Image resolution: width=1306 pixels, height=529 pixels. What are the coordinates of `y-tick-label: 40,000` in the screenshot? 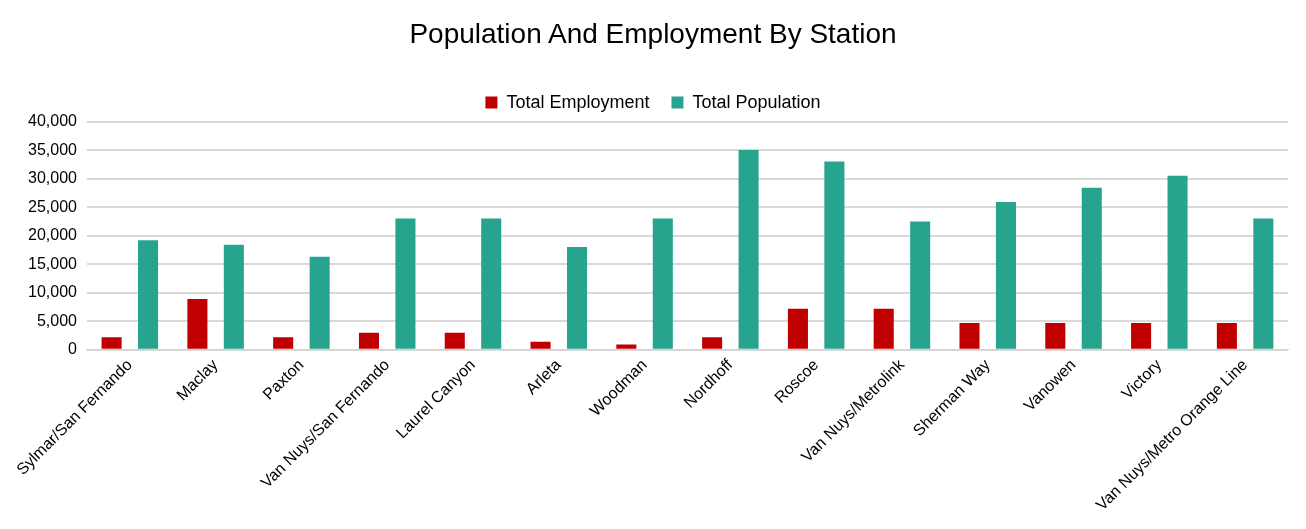 It's located at (53, 121).